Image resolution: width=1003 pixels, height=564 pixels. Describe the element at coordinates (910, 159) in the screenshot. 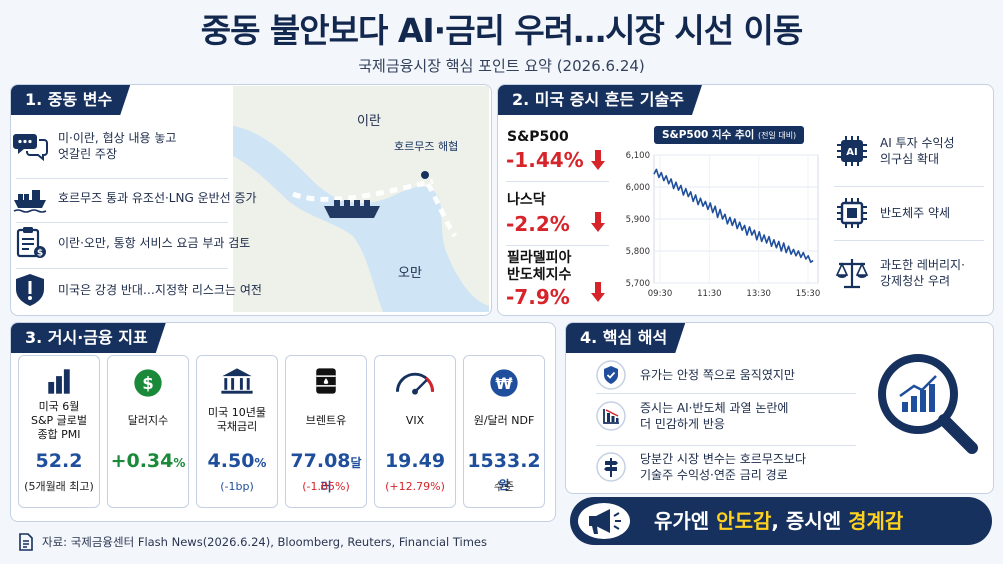

I see `reason-text: 의구심 확대` at that location.